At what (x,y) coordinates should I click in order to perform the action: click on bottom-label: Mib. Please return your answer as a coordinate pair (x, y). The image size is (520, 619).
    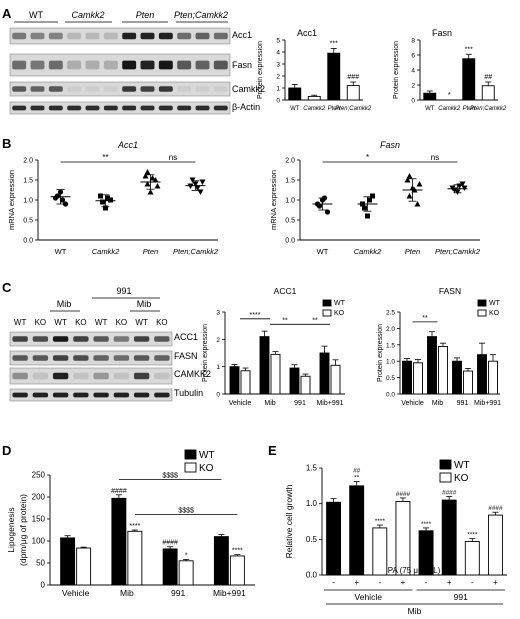
    Looking at the image, I should click on (415, 611).